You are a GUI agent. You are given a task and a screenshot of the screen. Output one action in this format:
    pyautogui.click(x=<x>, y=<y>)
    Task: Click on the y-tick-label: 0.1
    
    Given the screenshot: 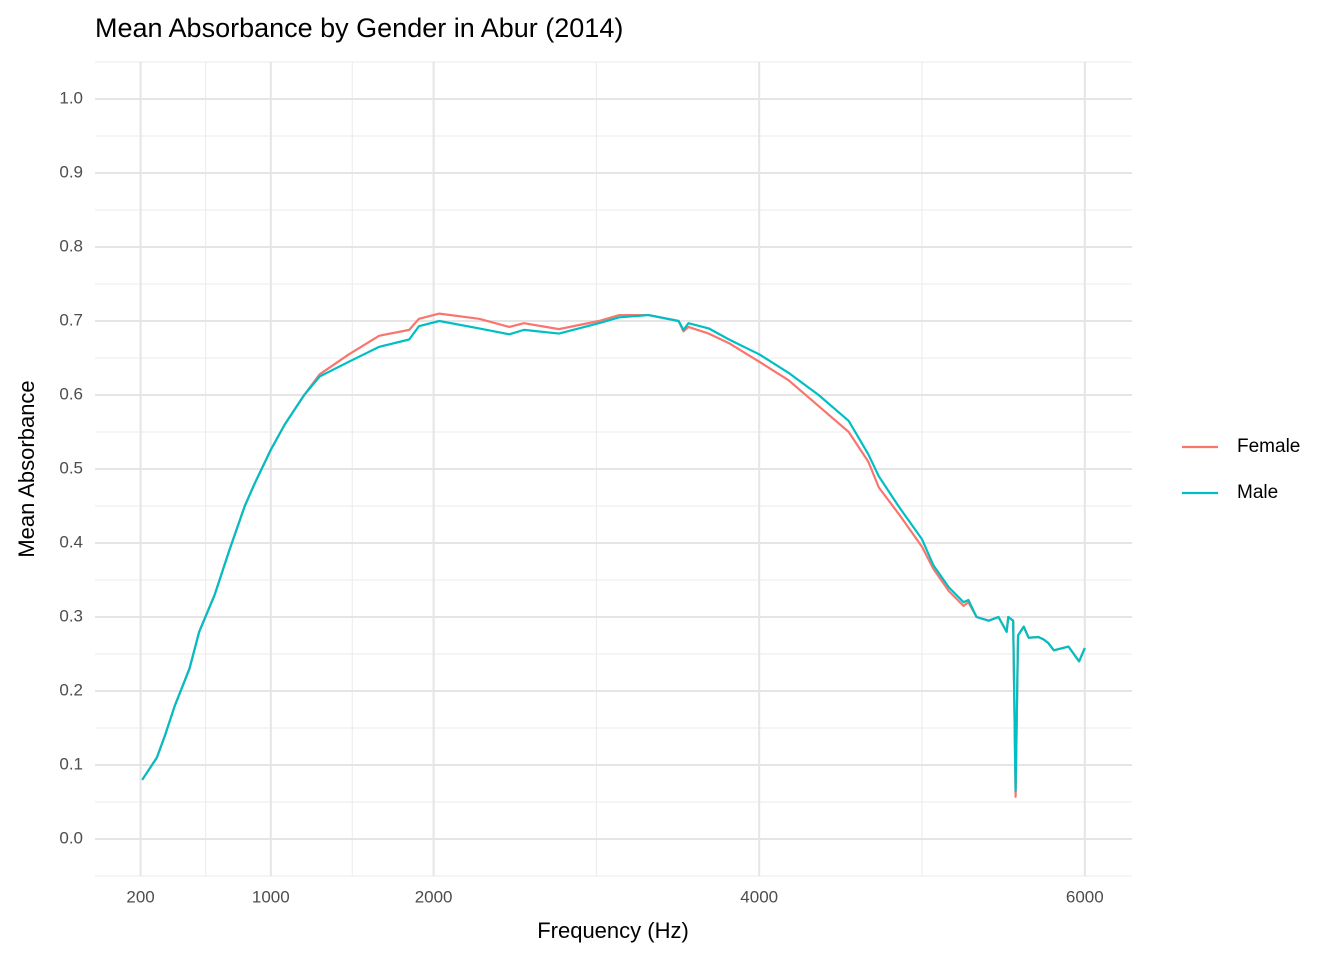 What is the action you would take?
    pyautogui.click(x=71, y=763)
    